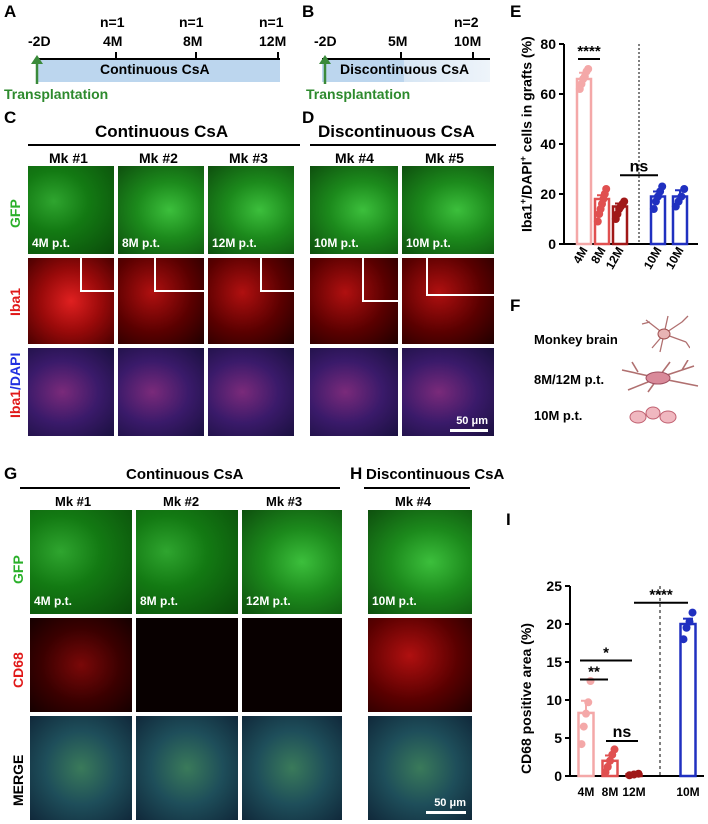 The height and width of the screenshot is (824, 708). I want to click on panel-f-item-3: 10M p.t., so click(558, 415).